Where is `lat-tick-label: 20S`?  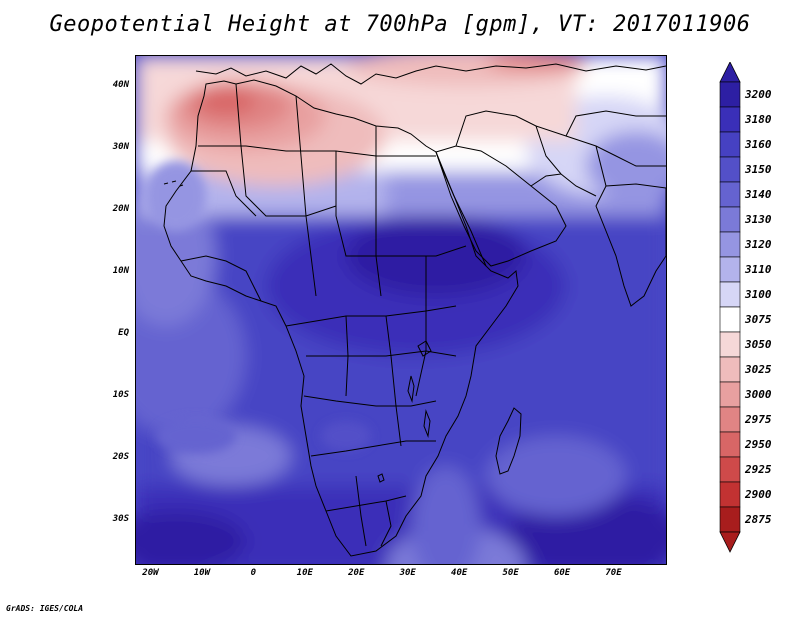
lat-tick-label: 20S is located at coordinates (112, 457).